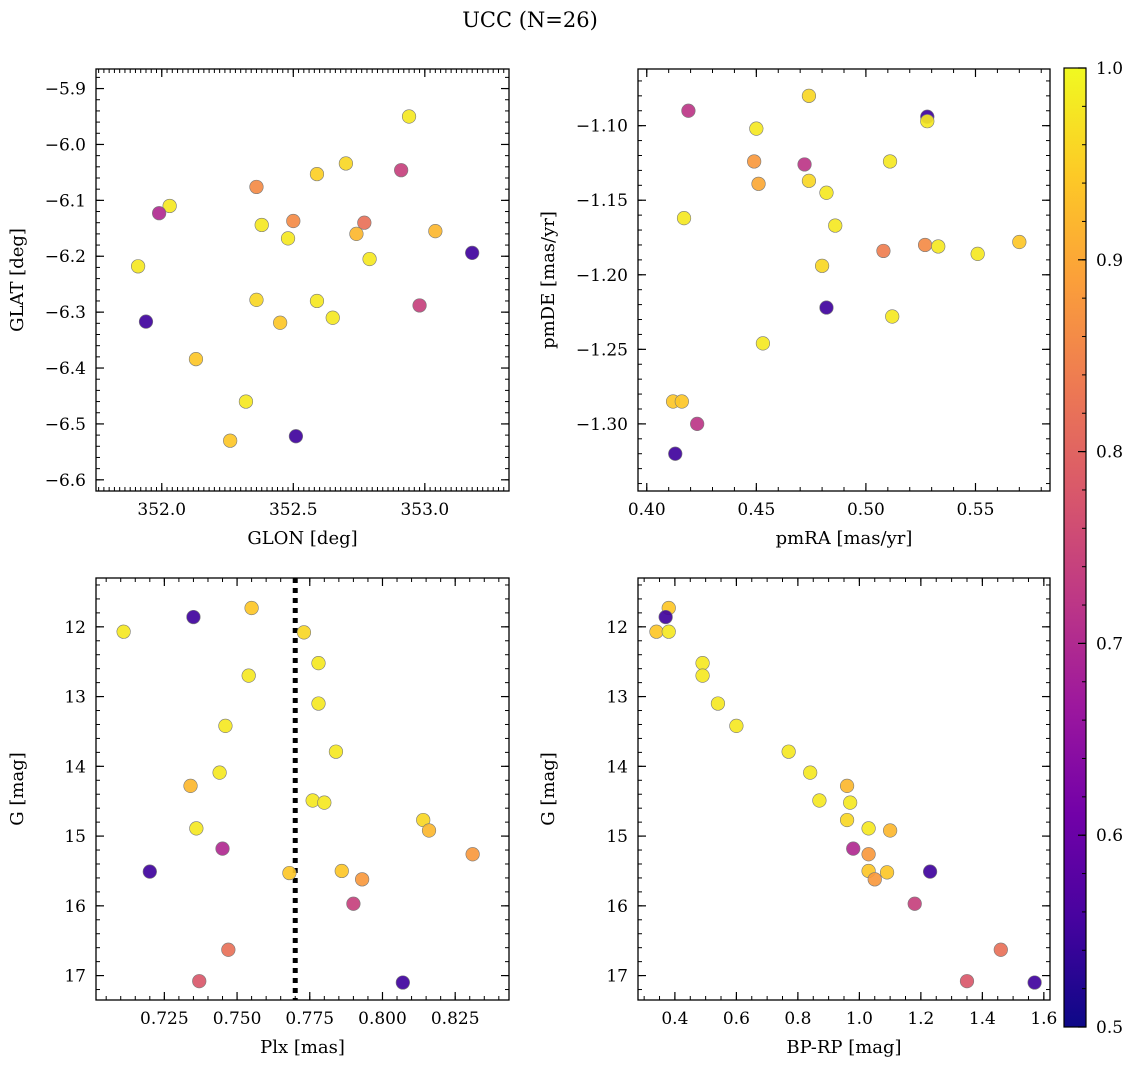 The image size is (1136, 1068). I want to click on colorbar-tick-label: 0.5, so click(1109, 1028).